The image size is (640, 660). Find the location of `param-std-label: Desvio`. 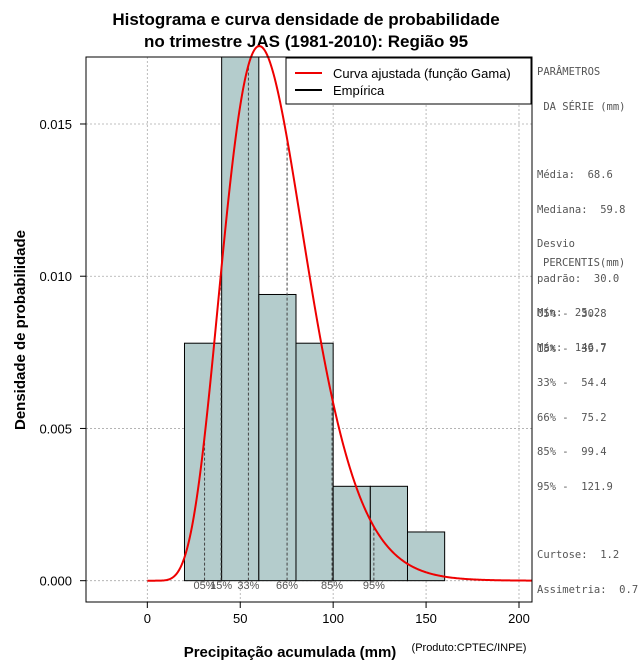

param-std-label: Desvio is located at coordinates (556, 244).